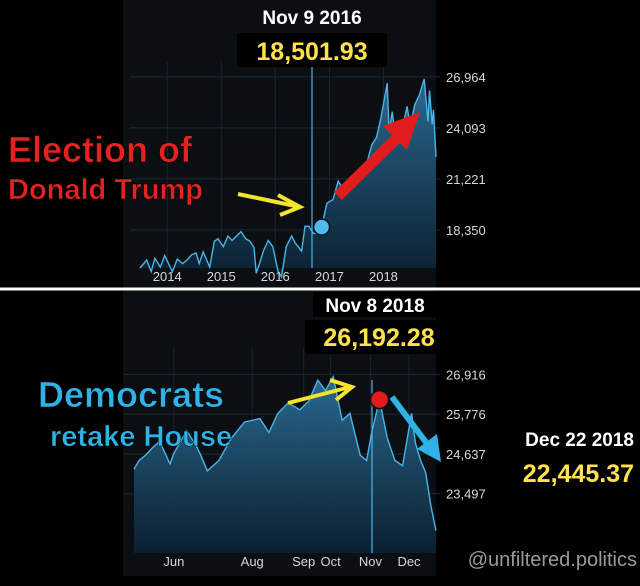 This screenshot has width=640, height=586. What do you see at coordinates (131, 394) in the screenshot?
I see `annotation-democrats-line1: Democrats` at bounding box center [131, 394].